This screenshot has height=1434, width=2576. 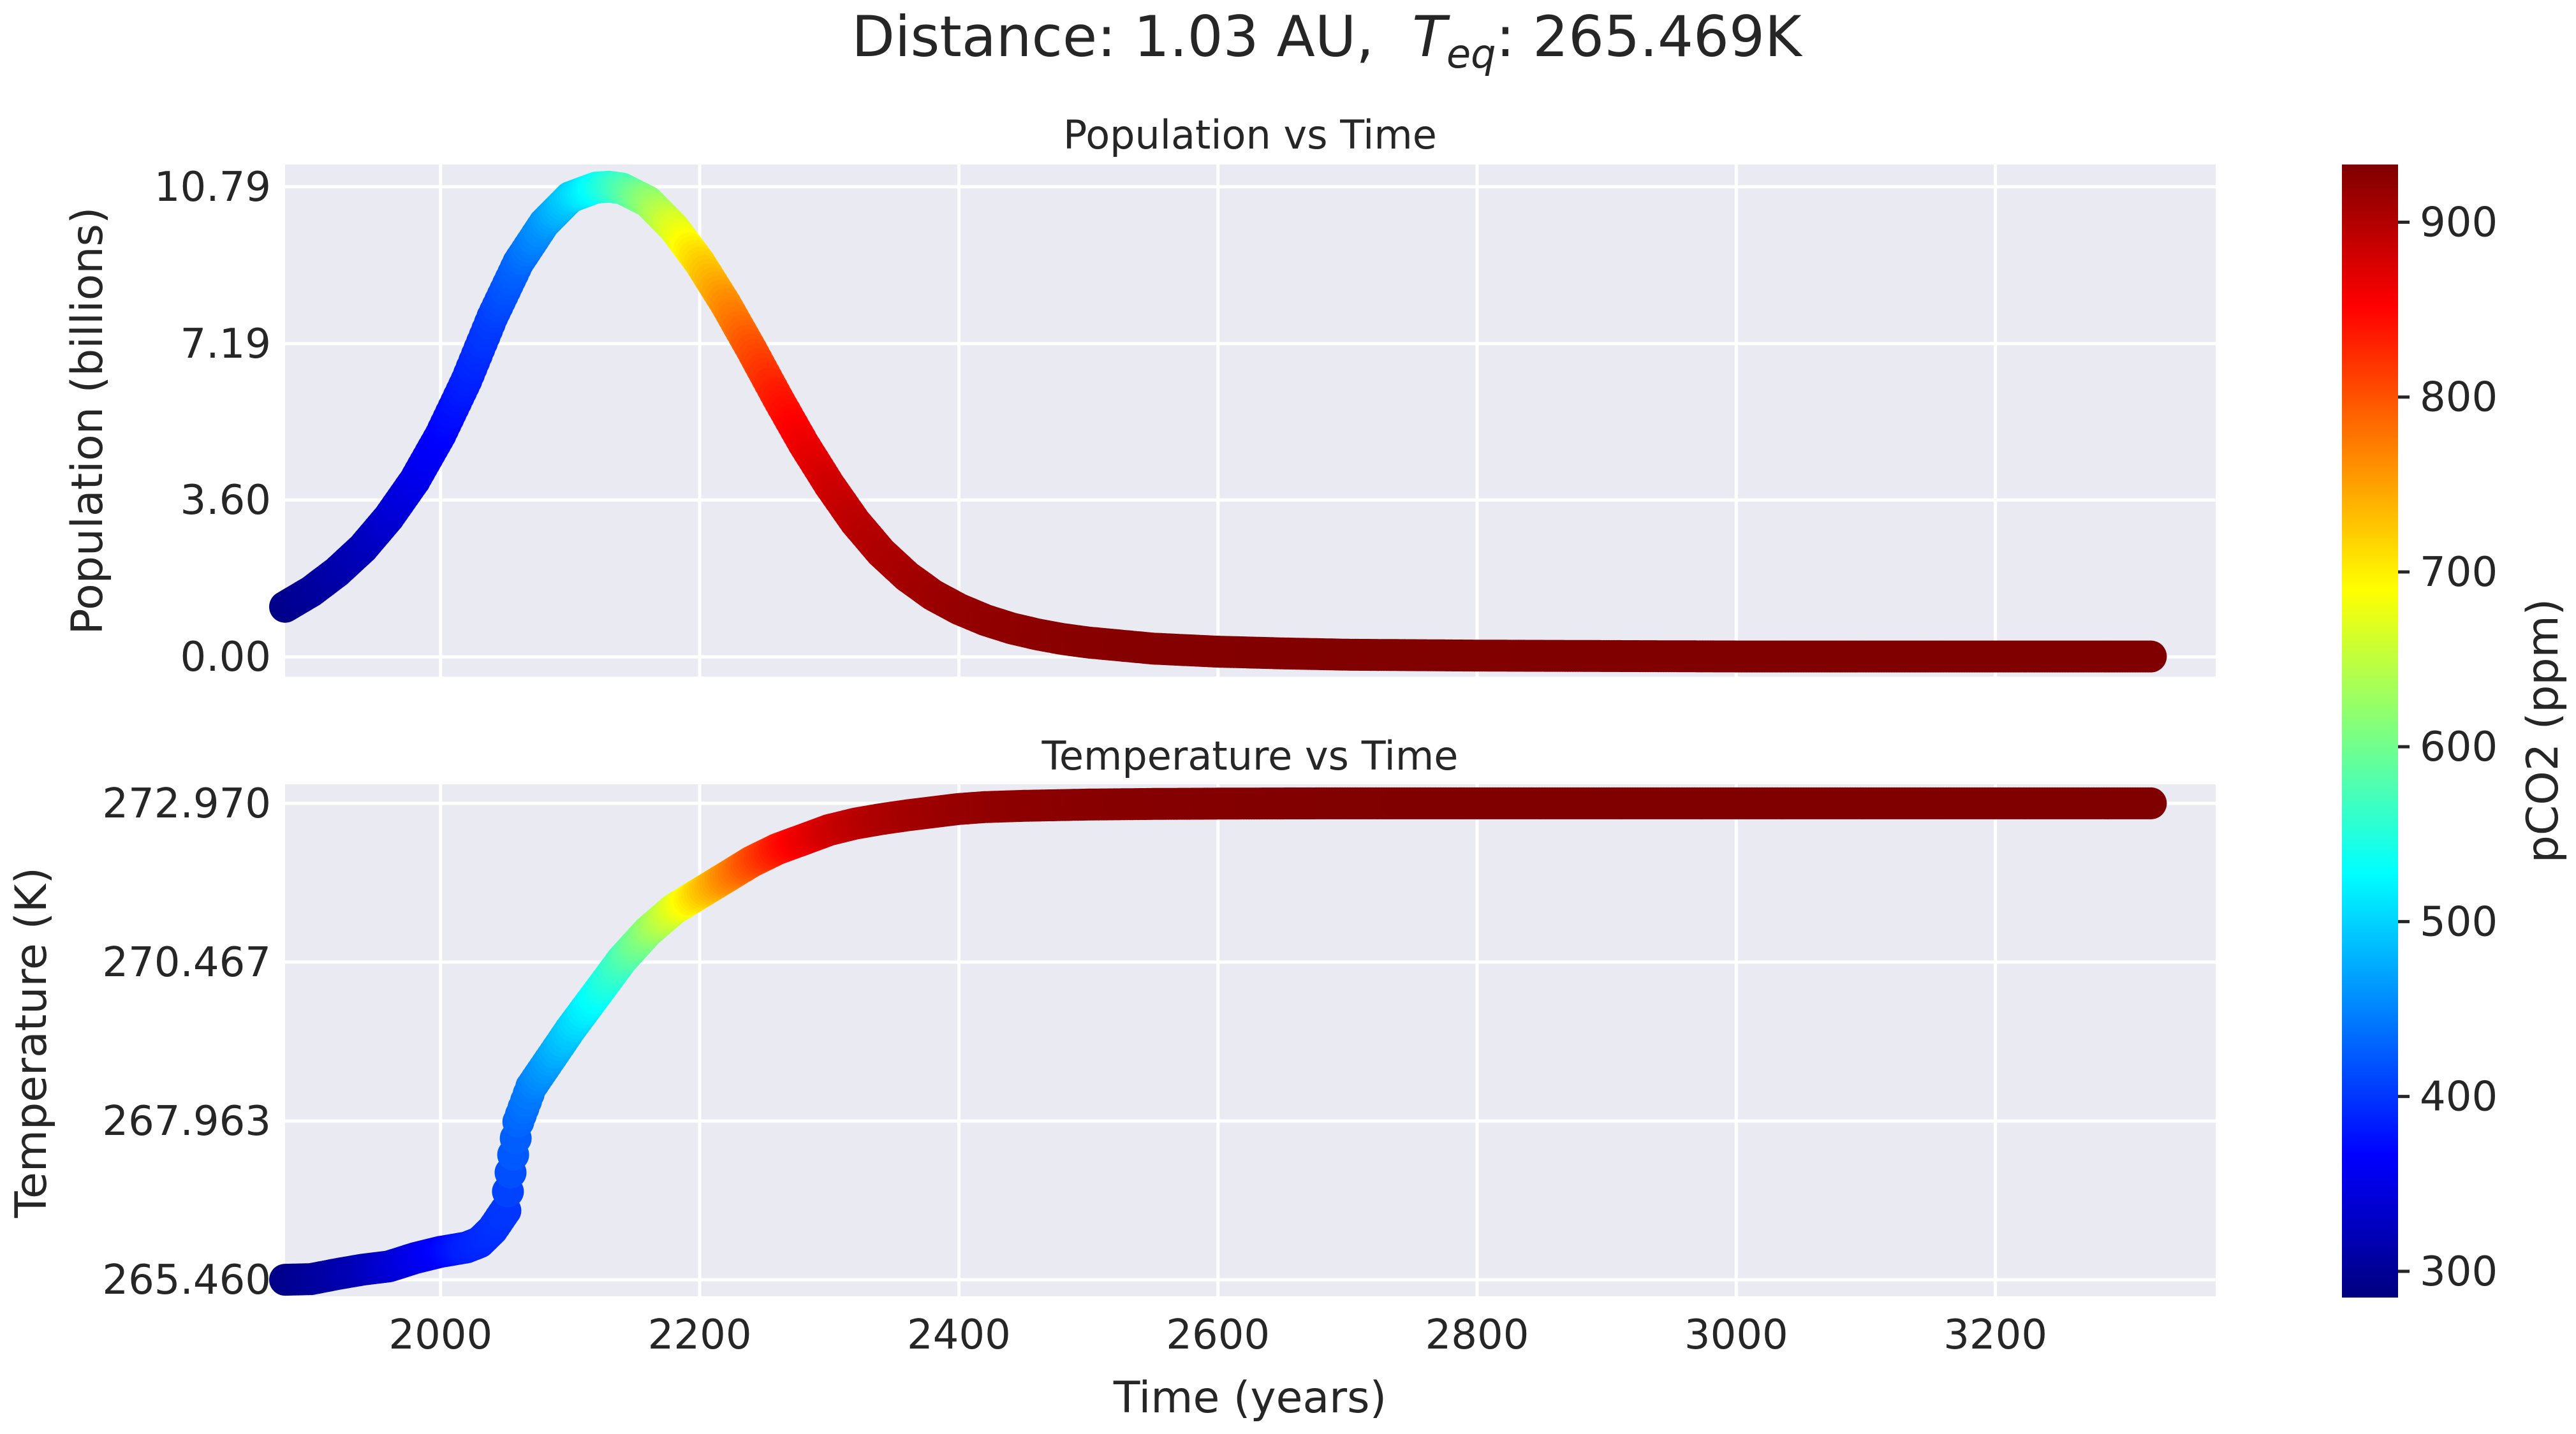 I want to click on x-tick-label: 2000, so click(x=440, y=1335).